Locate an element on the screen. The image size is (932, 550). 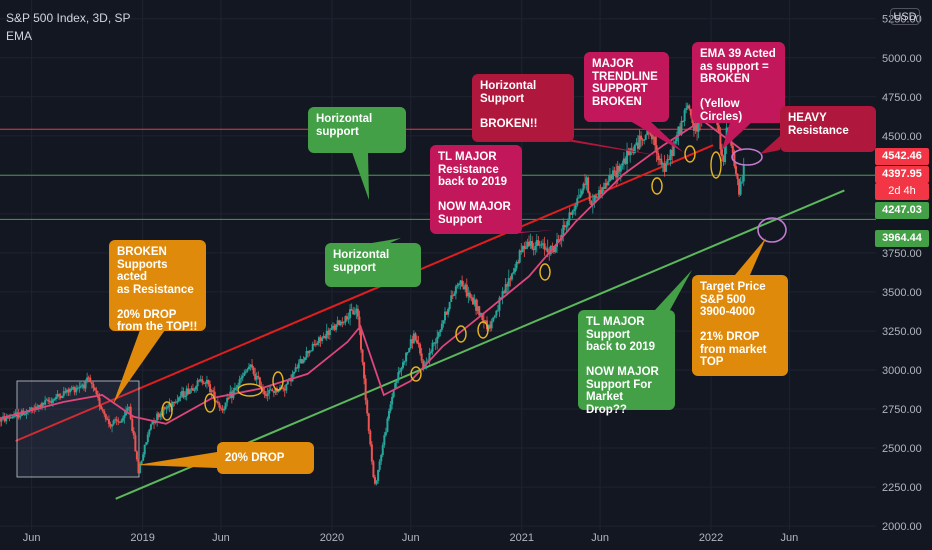
drop-20-note: 20% DROP is located at coordinates (265, 458).